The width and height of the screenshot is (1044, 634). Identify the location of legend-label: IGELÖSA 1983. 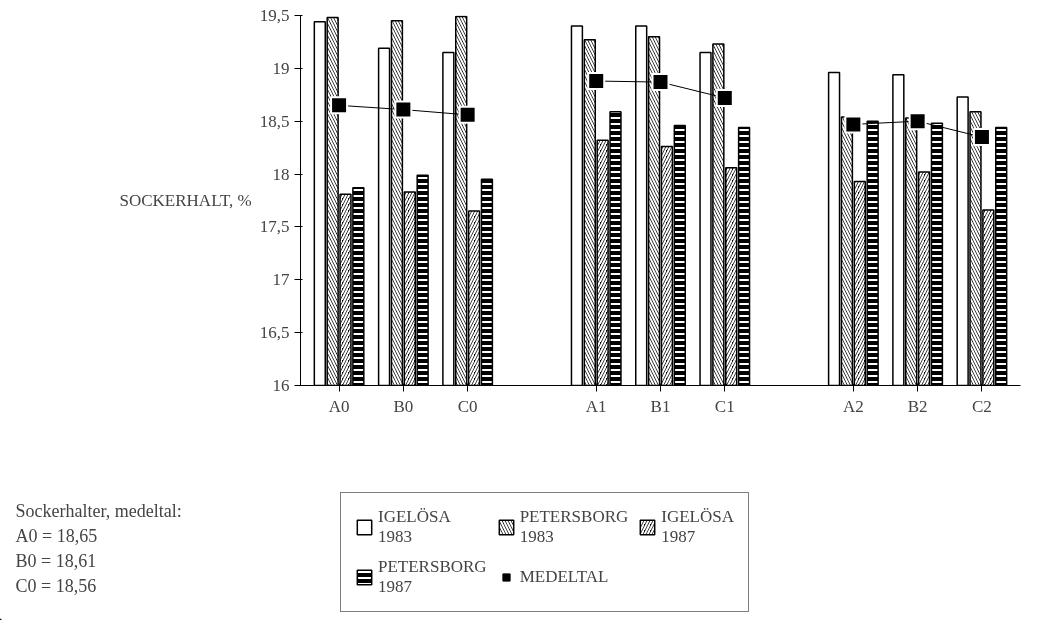
(414, 527).